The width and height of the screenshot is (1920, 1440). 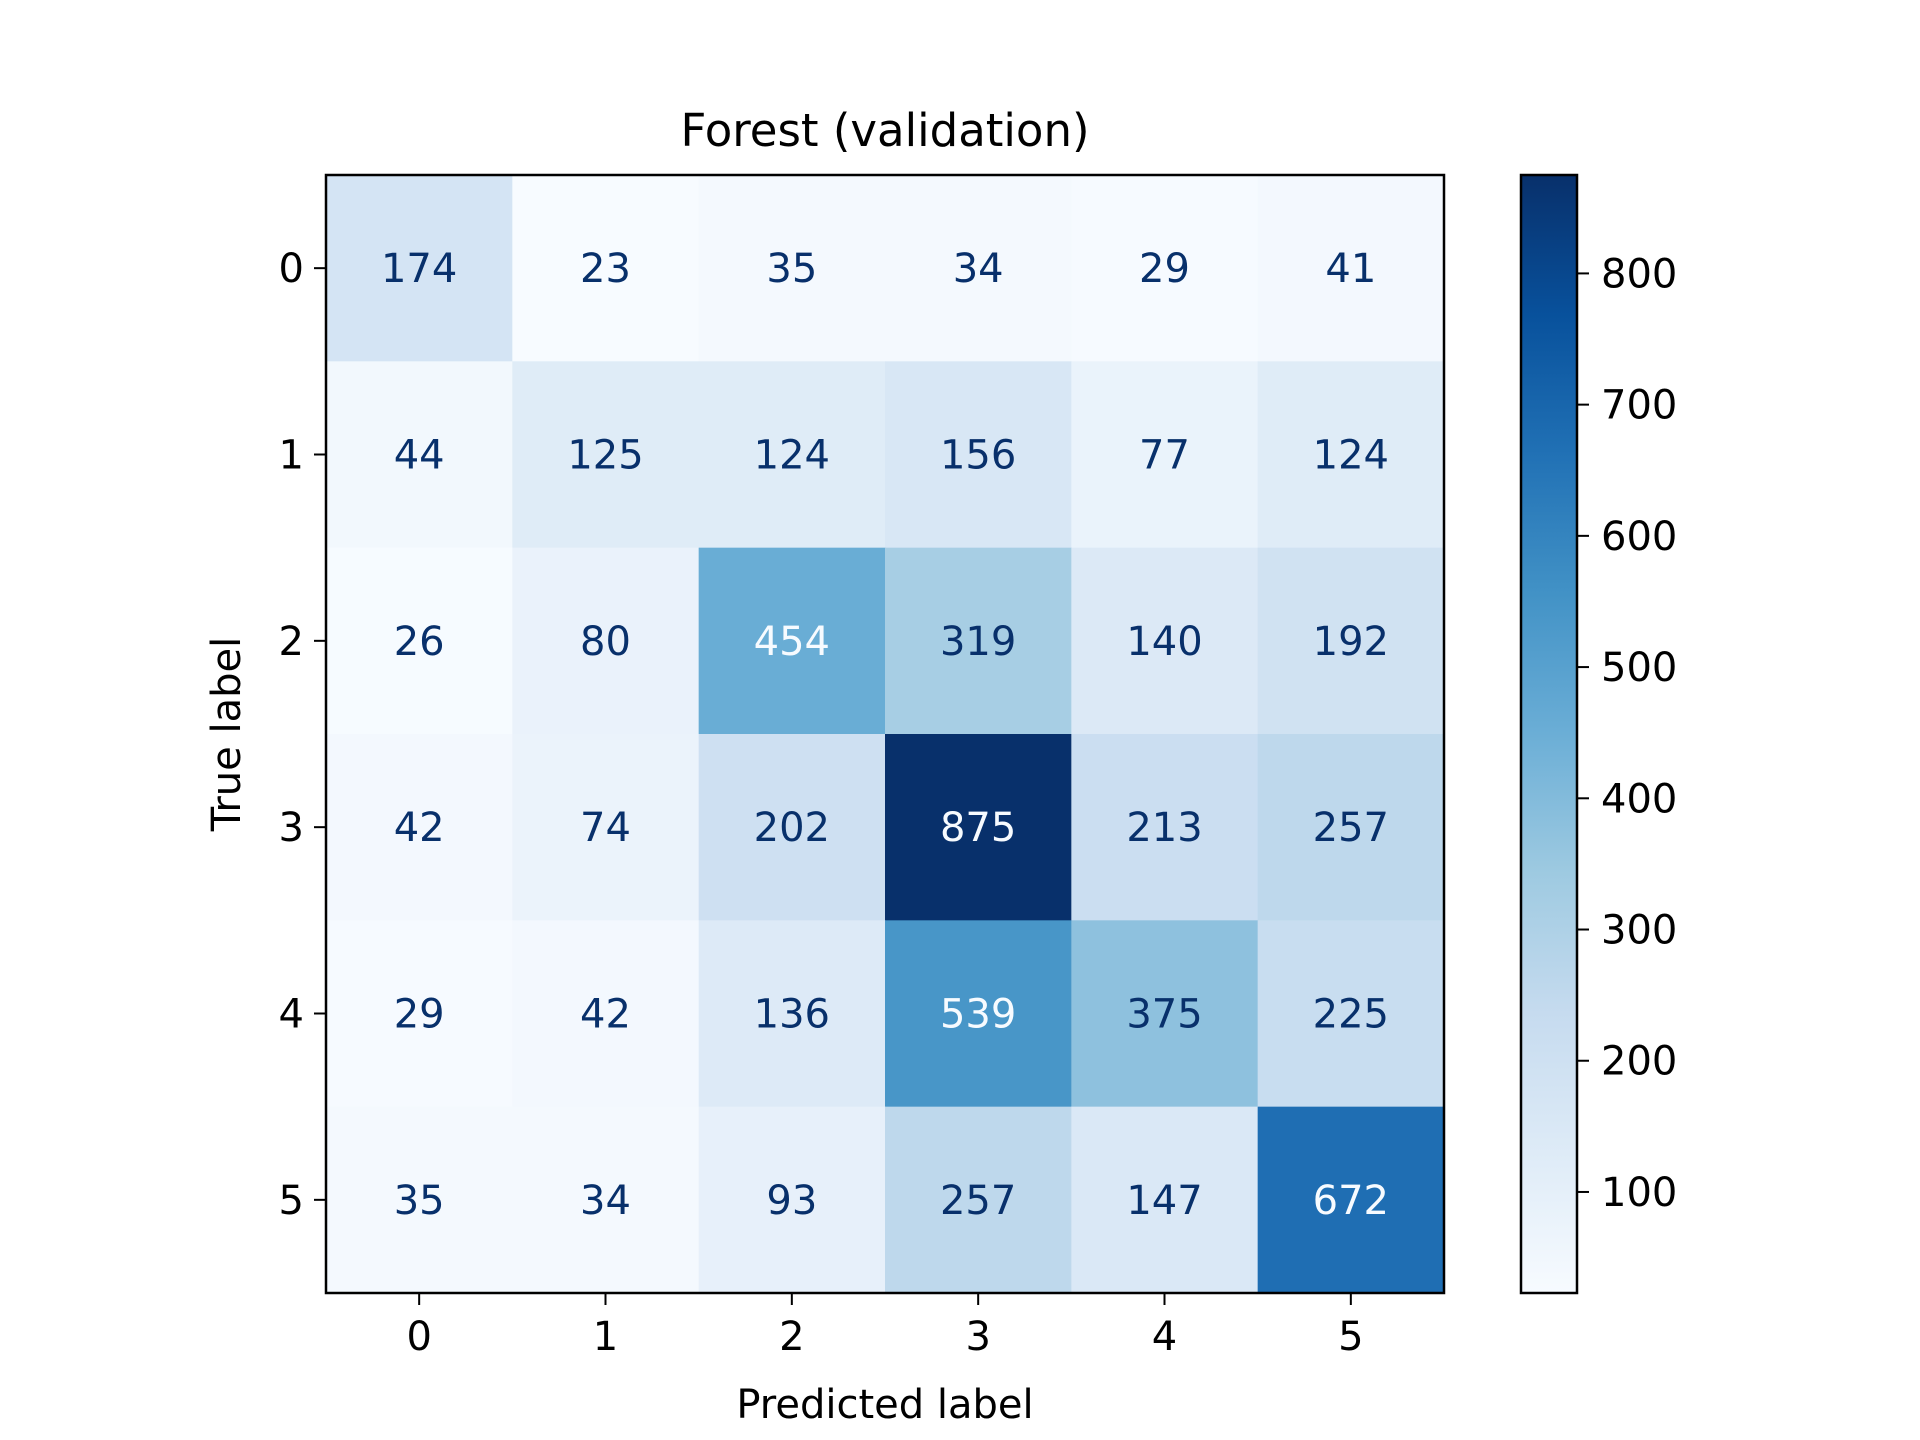 What do you see at coordinates (1549, 734) in the screenshot?
I see `colorbar` at bounding box center [1549, 734].